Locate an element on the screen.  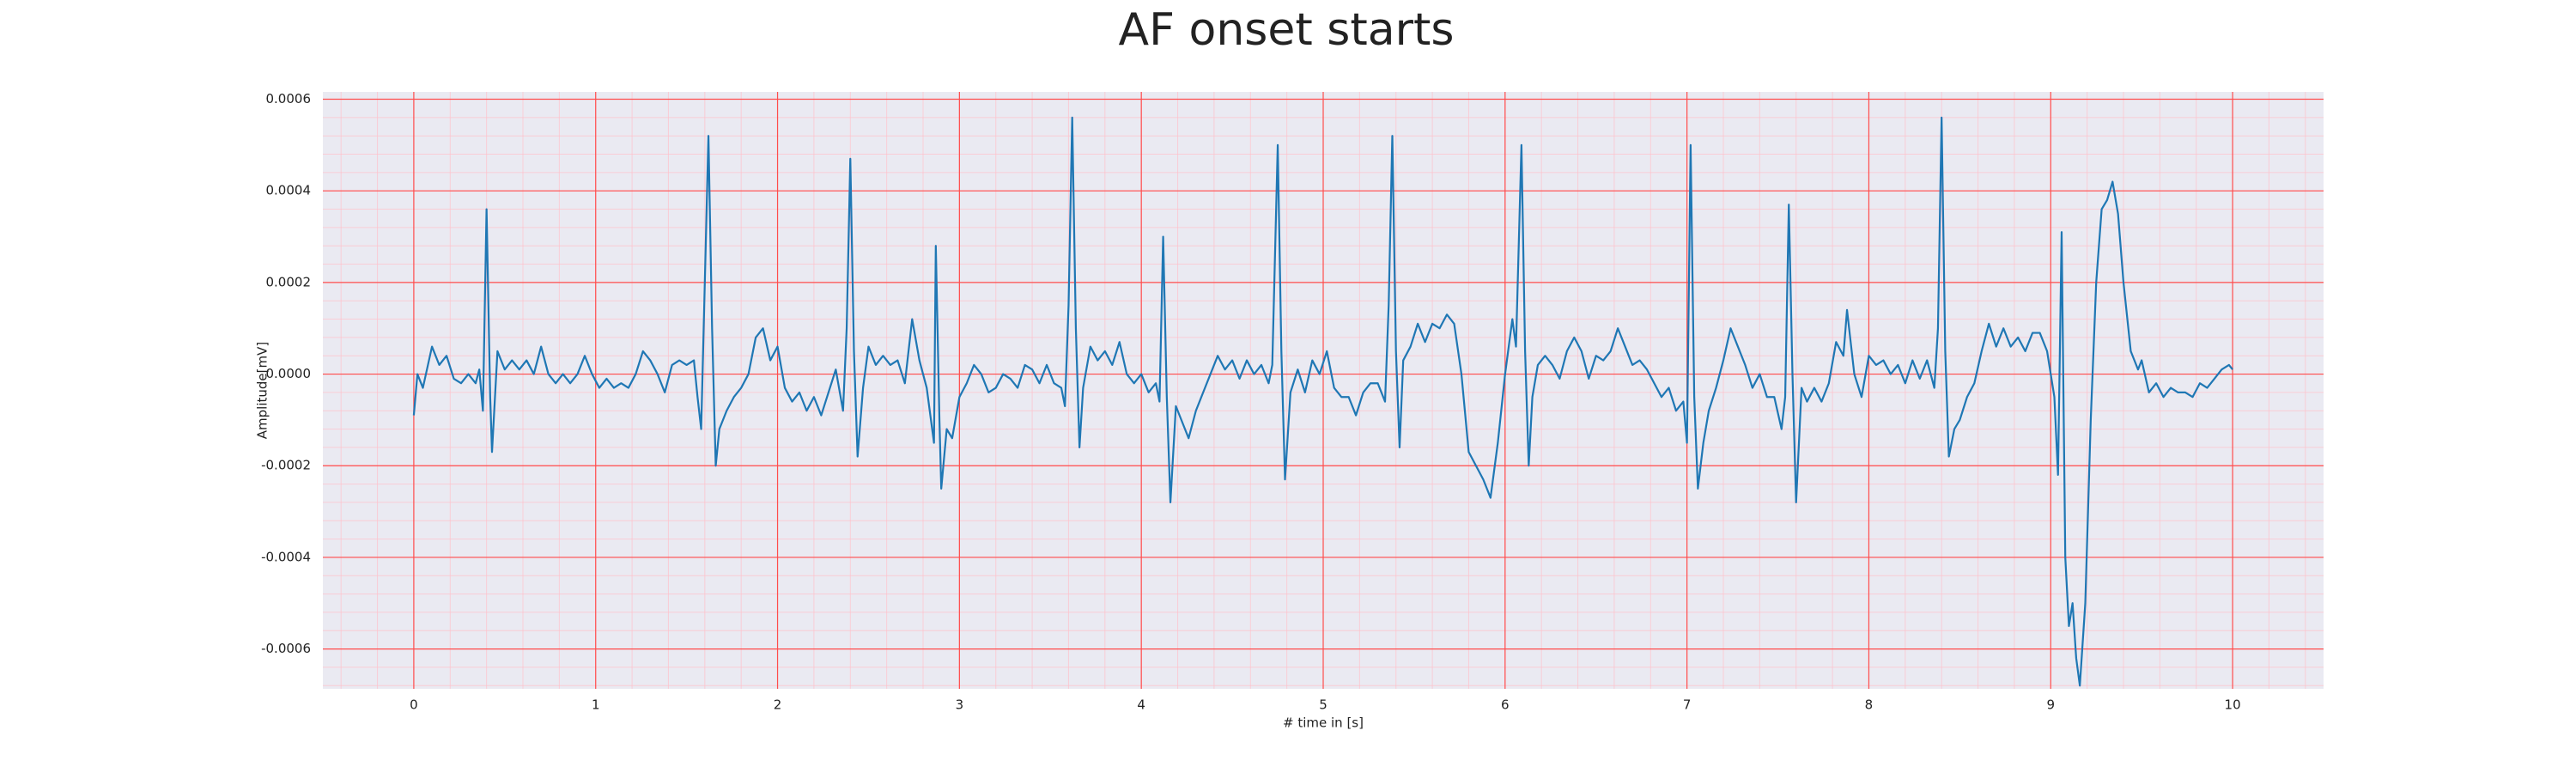
y-tick-label: 0.0000 is located at coordinates (289, 373).